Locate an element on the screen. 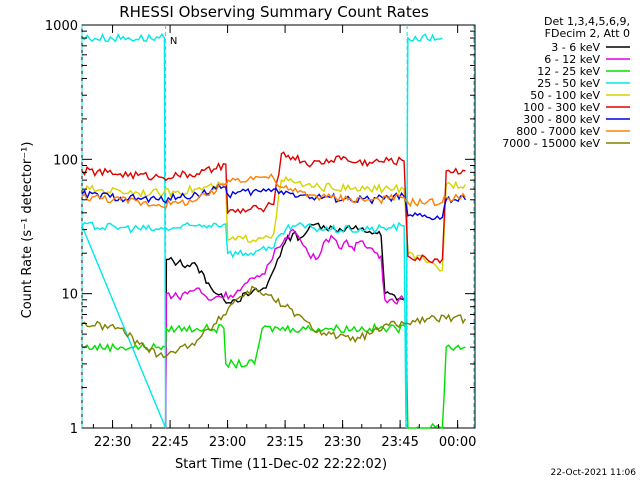 The image size is (640, 485). night-flag-label: N is located at coordinates (173, 41).